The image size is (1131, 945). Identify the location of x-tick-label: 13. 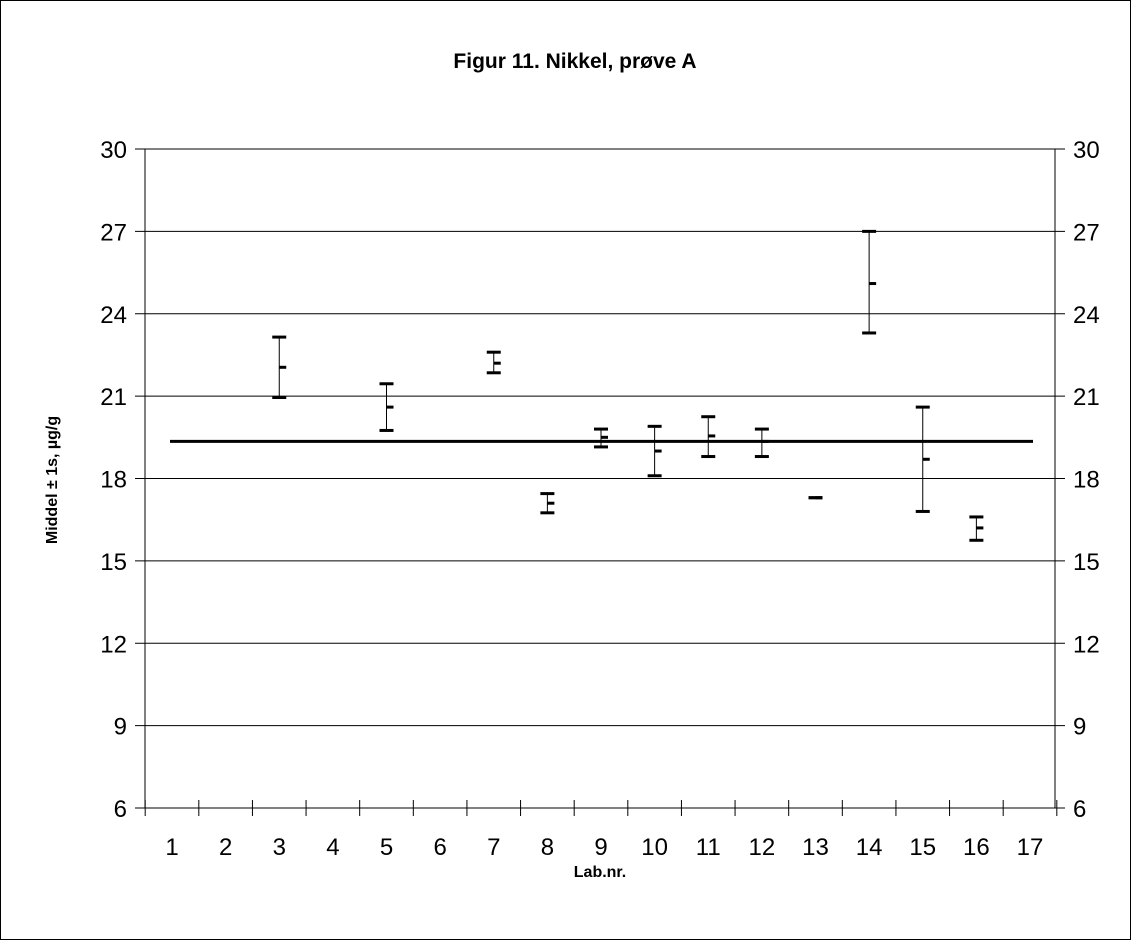
(815, 847).